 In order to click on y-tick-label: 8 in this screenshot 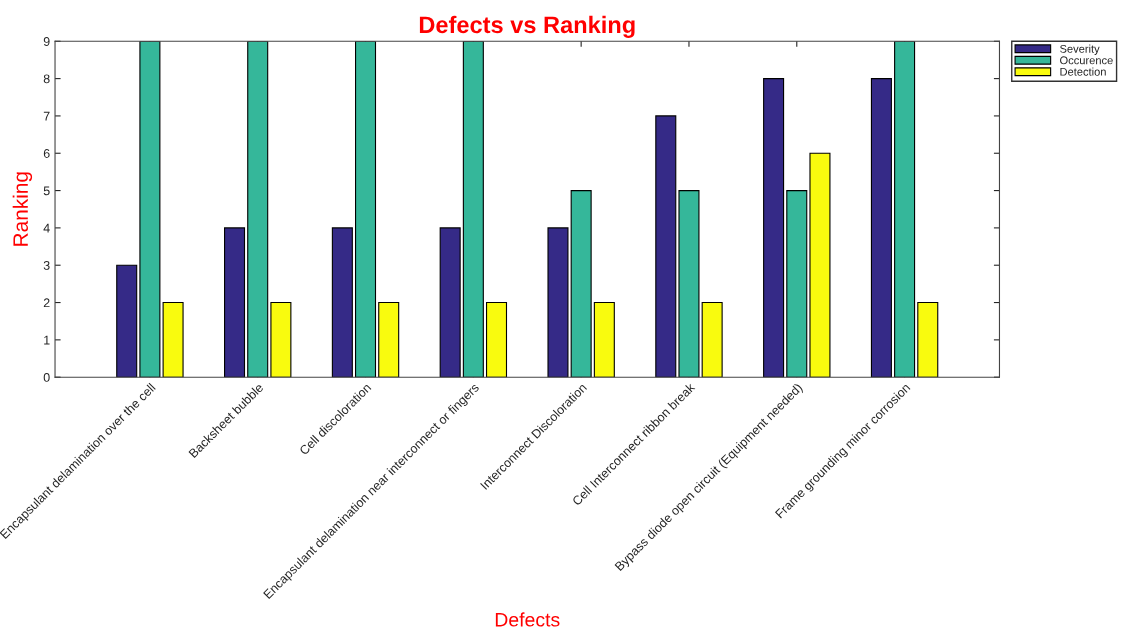, I will do `click(46, 79)`.